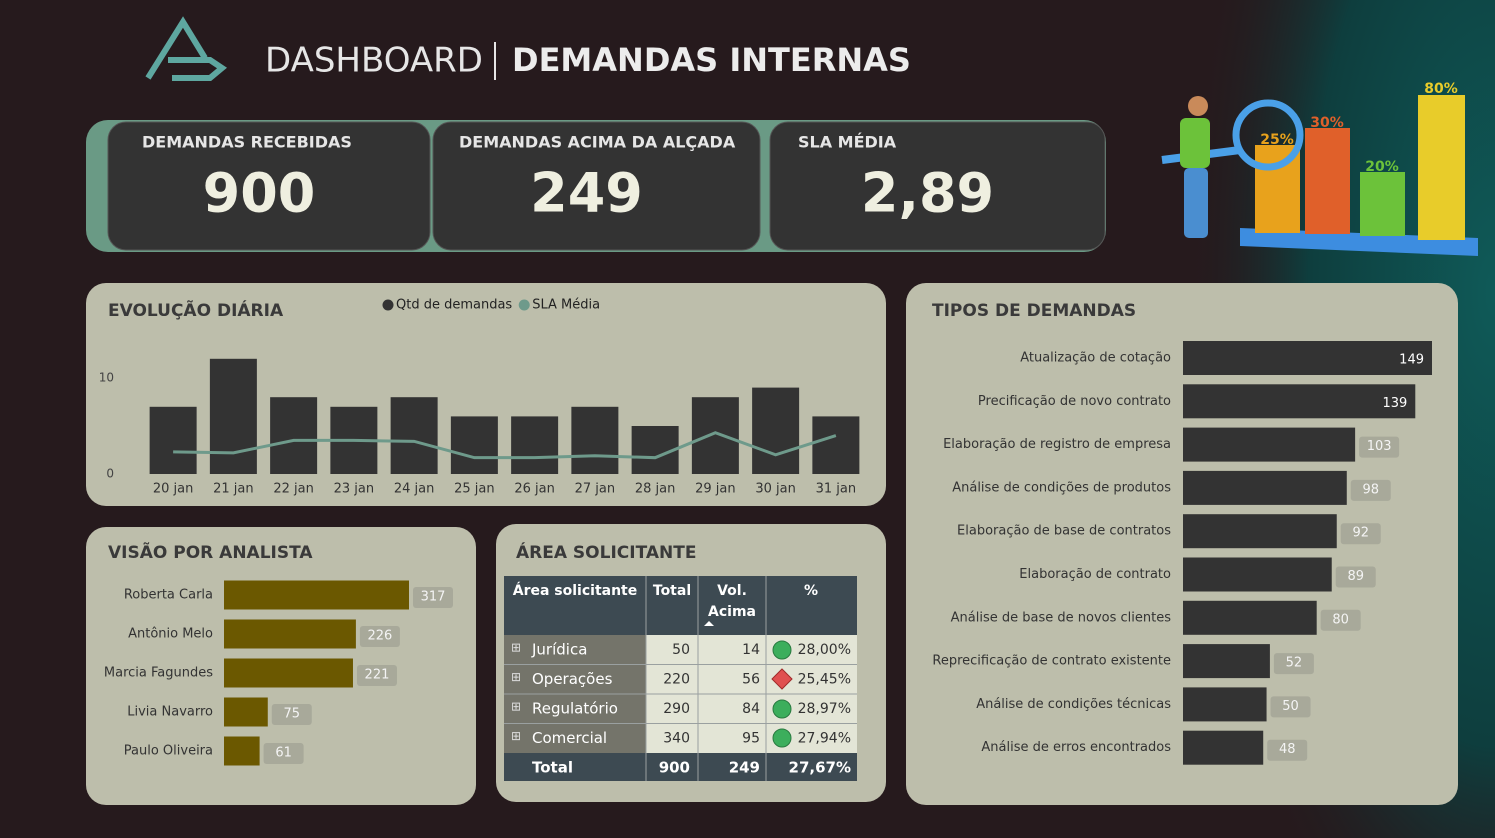 The height and width of the screenshot is (838, 1495). Describe the element at coordinates (1319, 175) in the screenshot. I see `illustration` at that location.